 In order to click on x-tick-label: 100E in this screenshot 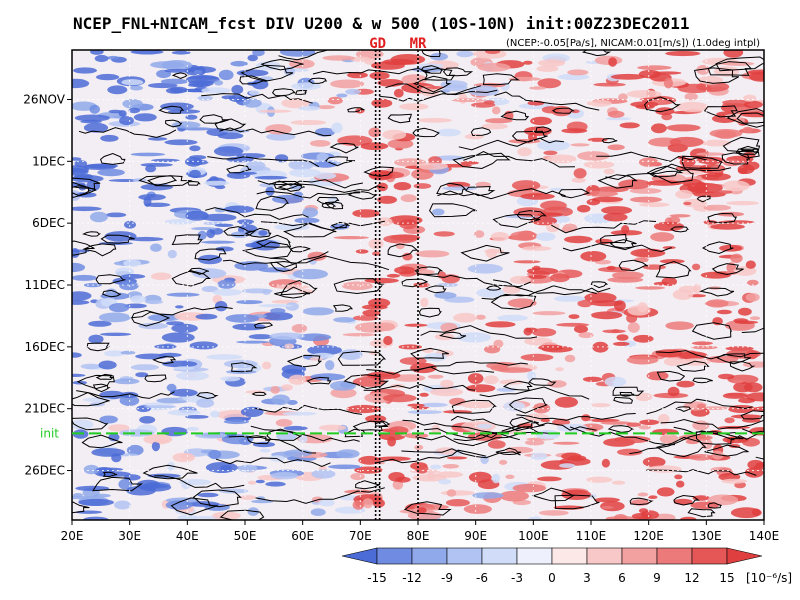, I will do `click(533, 536)`.